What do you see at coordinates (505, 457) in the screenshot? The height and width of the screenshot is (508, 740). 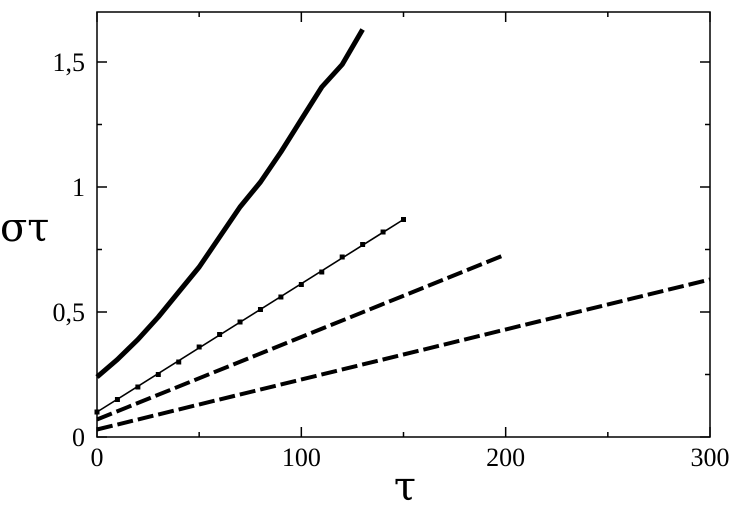 I see `x-tick-label: 200` at bounding box center [505, 457].